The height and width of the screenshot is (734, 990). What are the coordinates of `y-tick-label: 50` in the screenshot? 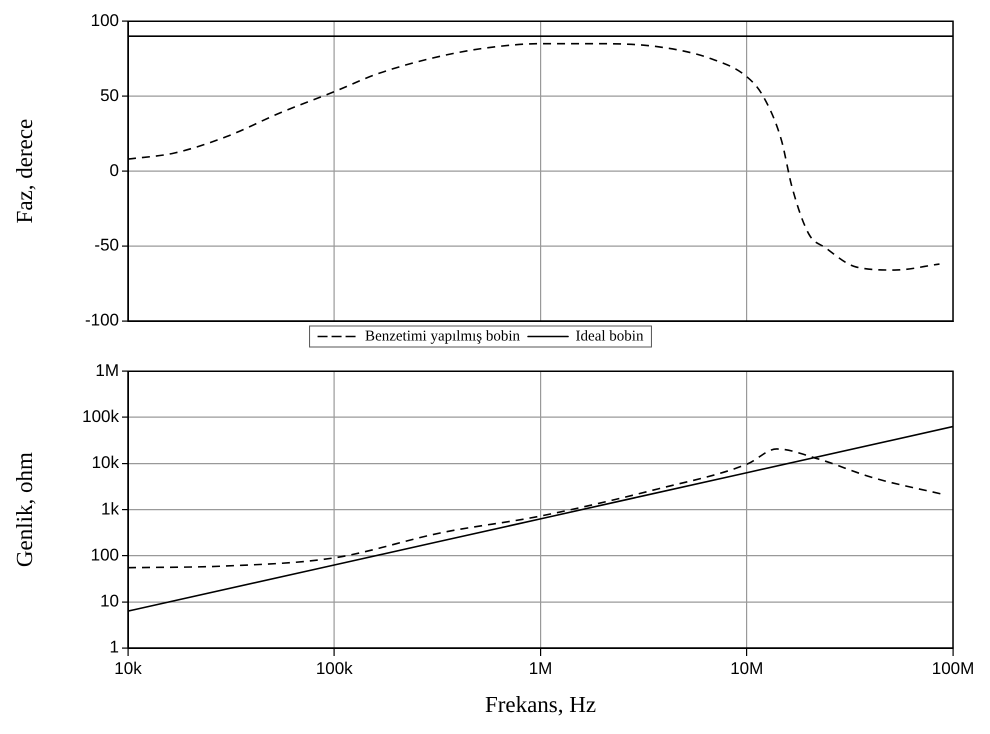 It's located at (109, 95).